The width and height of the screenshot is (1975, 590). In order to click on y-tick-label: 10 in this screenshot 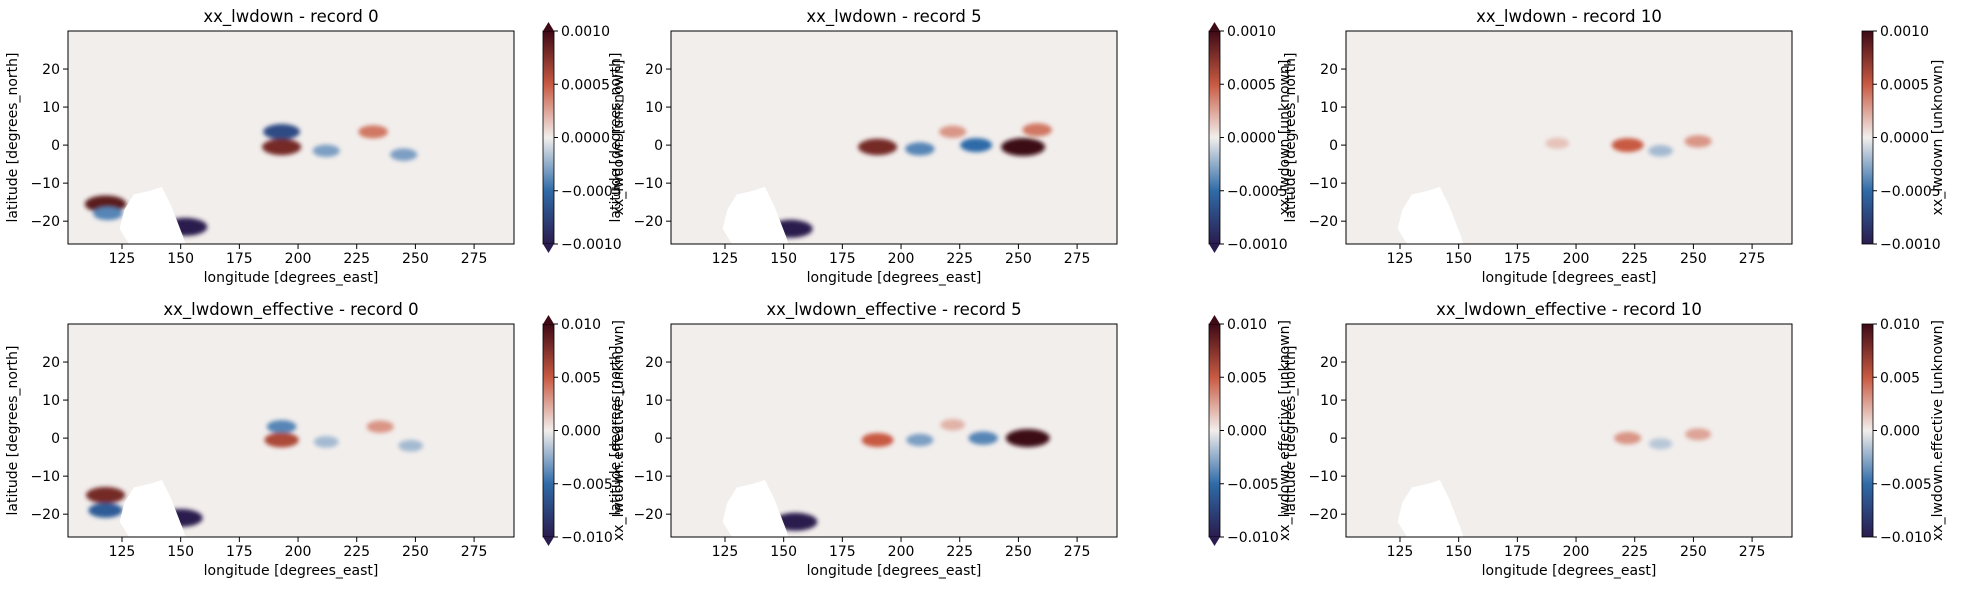, I will do `click(1329, 401)`.